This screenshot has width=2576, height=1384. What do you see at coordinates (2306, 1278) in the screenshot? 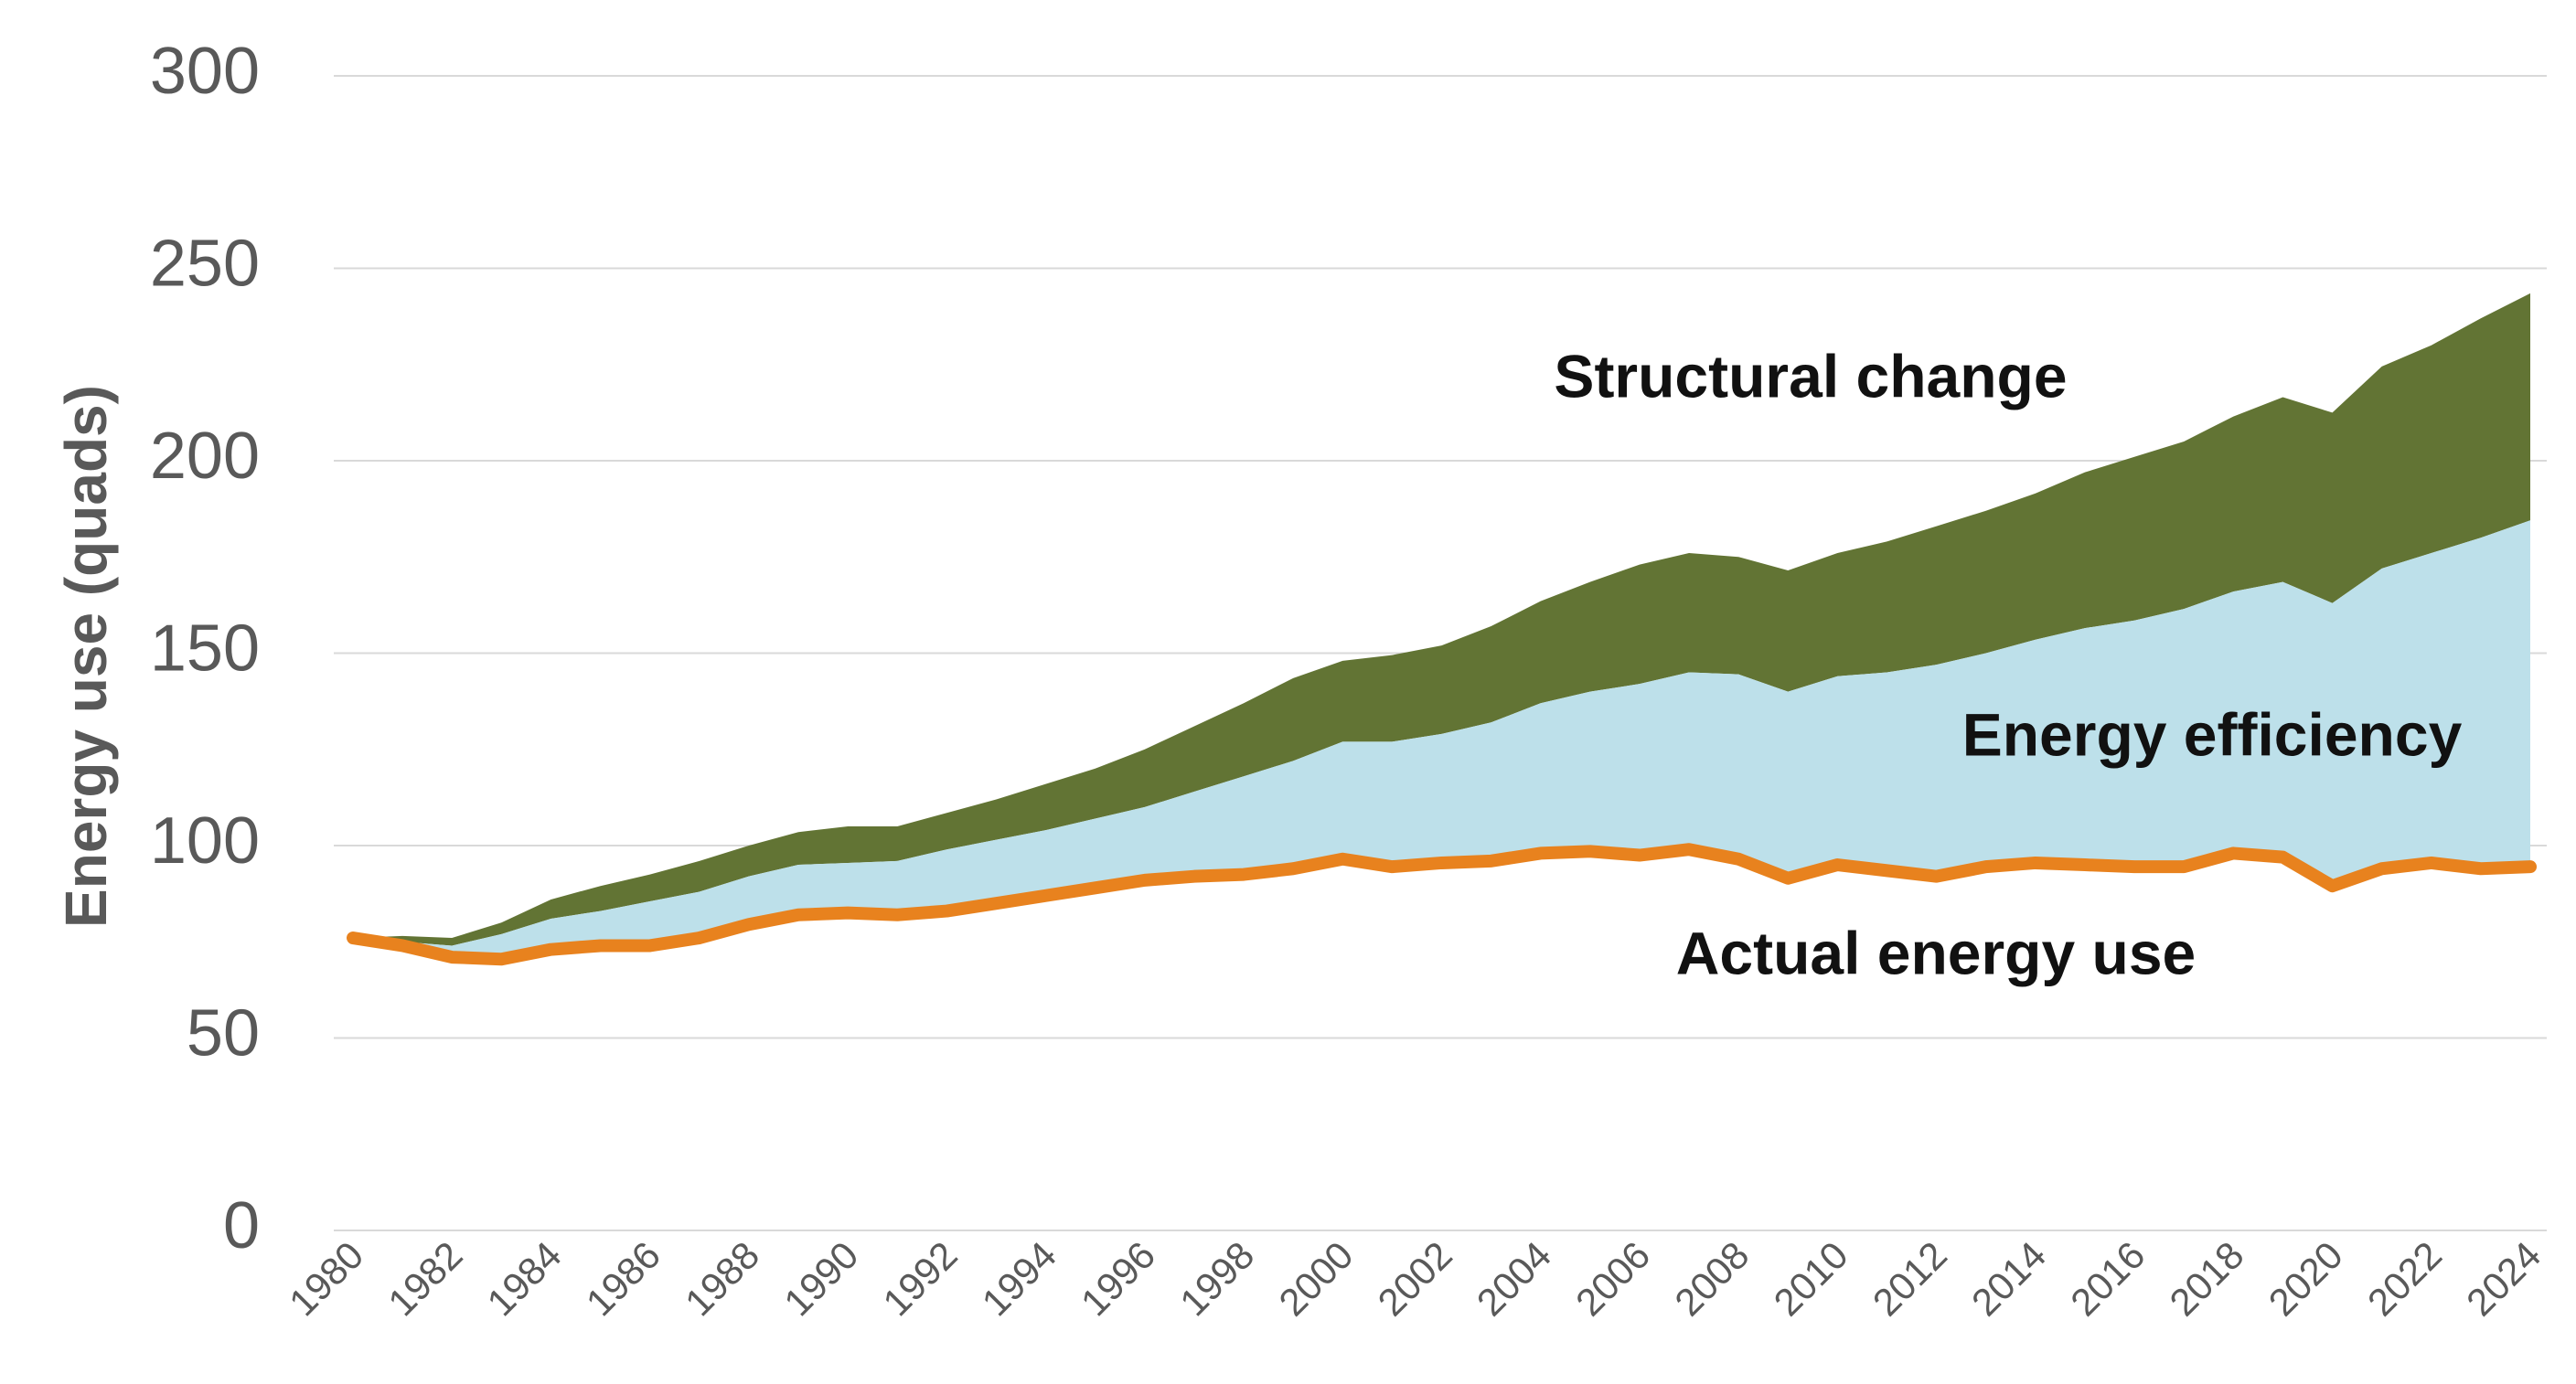
I see `x-tick-label: 2020` at bounding box center [2306, 1278].